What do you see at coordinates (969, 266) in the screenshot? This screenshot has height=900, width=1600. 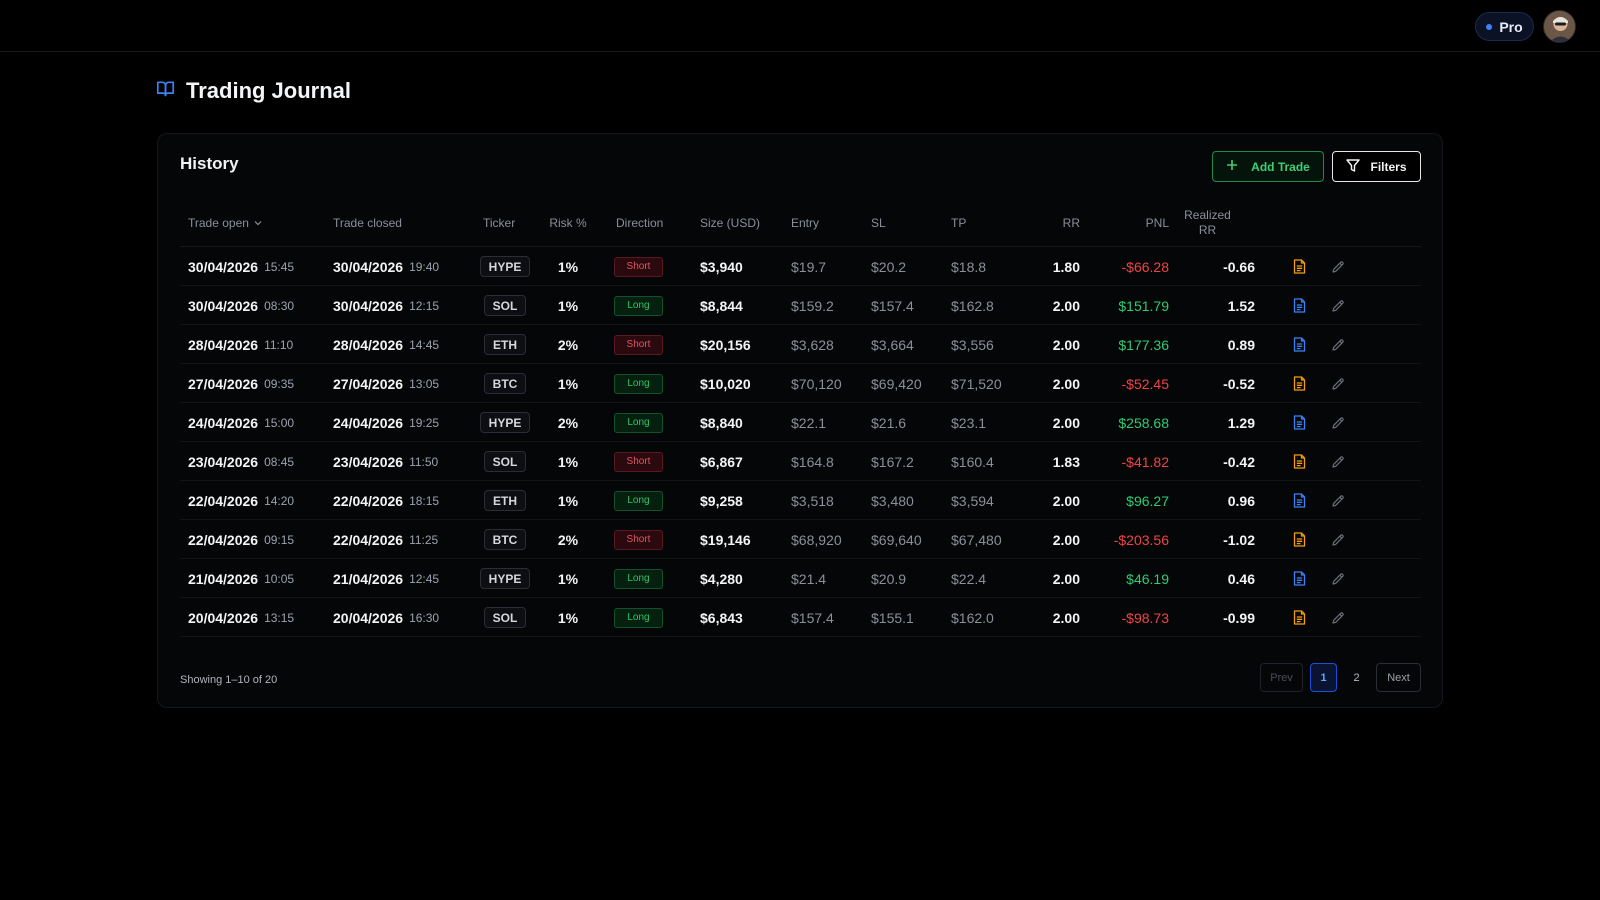 I see `tp-cell: $18.8` at bounding box center [969, 266].